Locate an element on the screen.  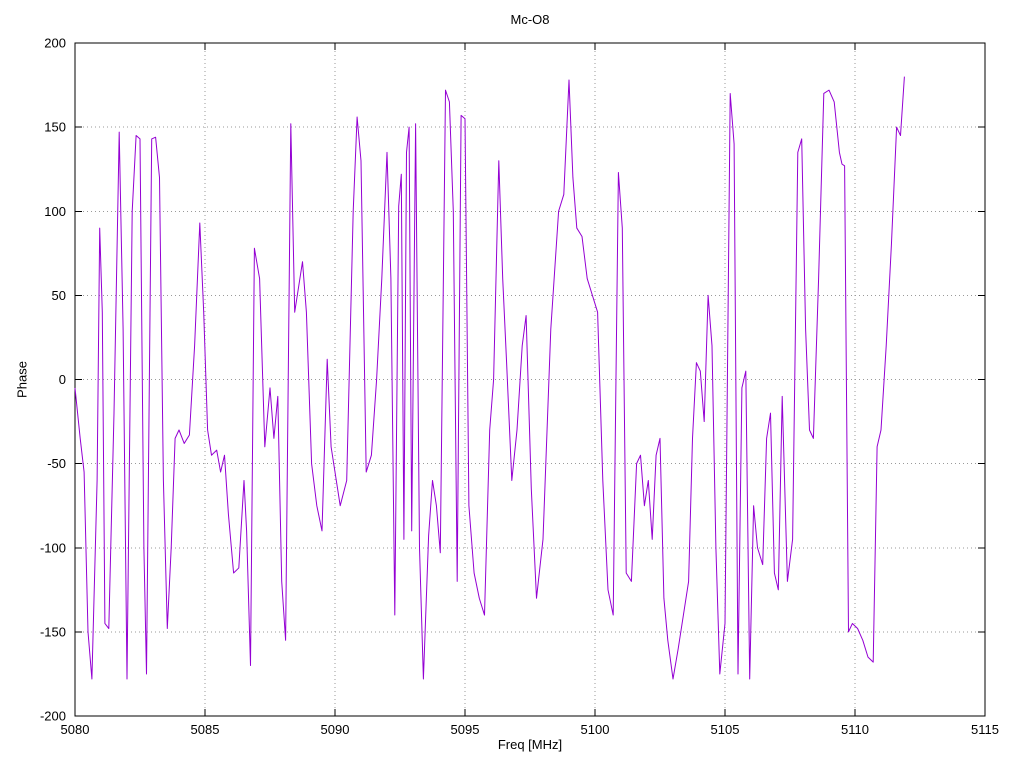
x-tick-label: 5110 is located at coordinates (855, 729).